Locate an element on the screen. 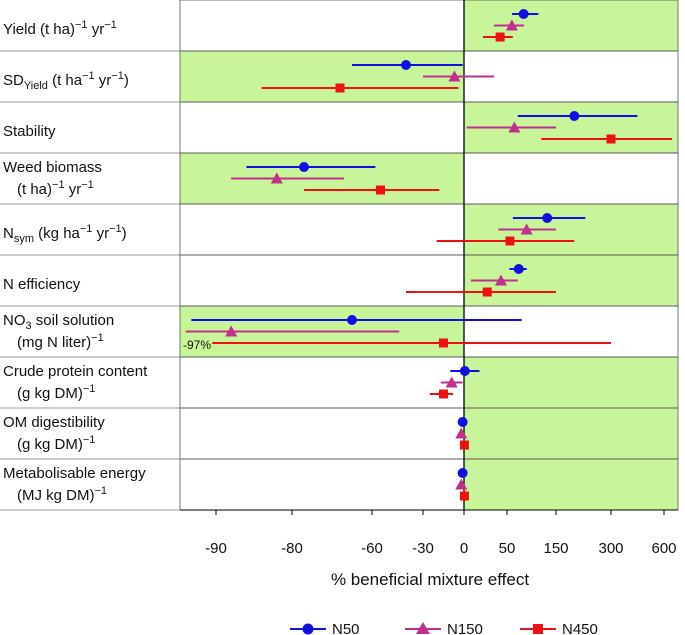  x-tick-label: 50 is located at coordinates (507, 548).